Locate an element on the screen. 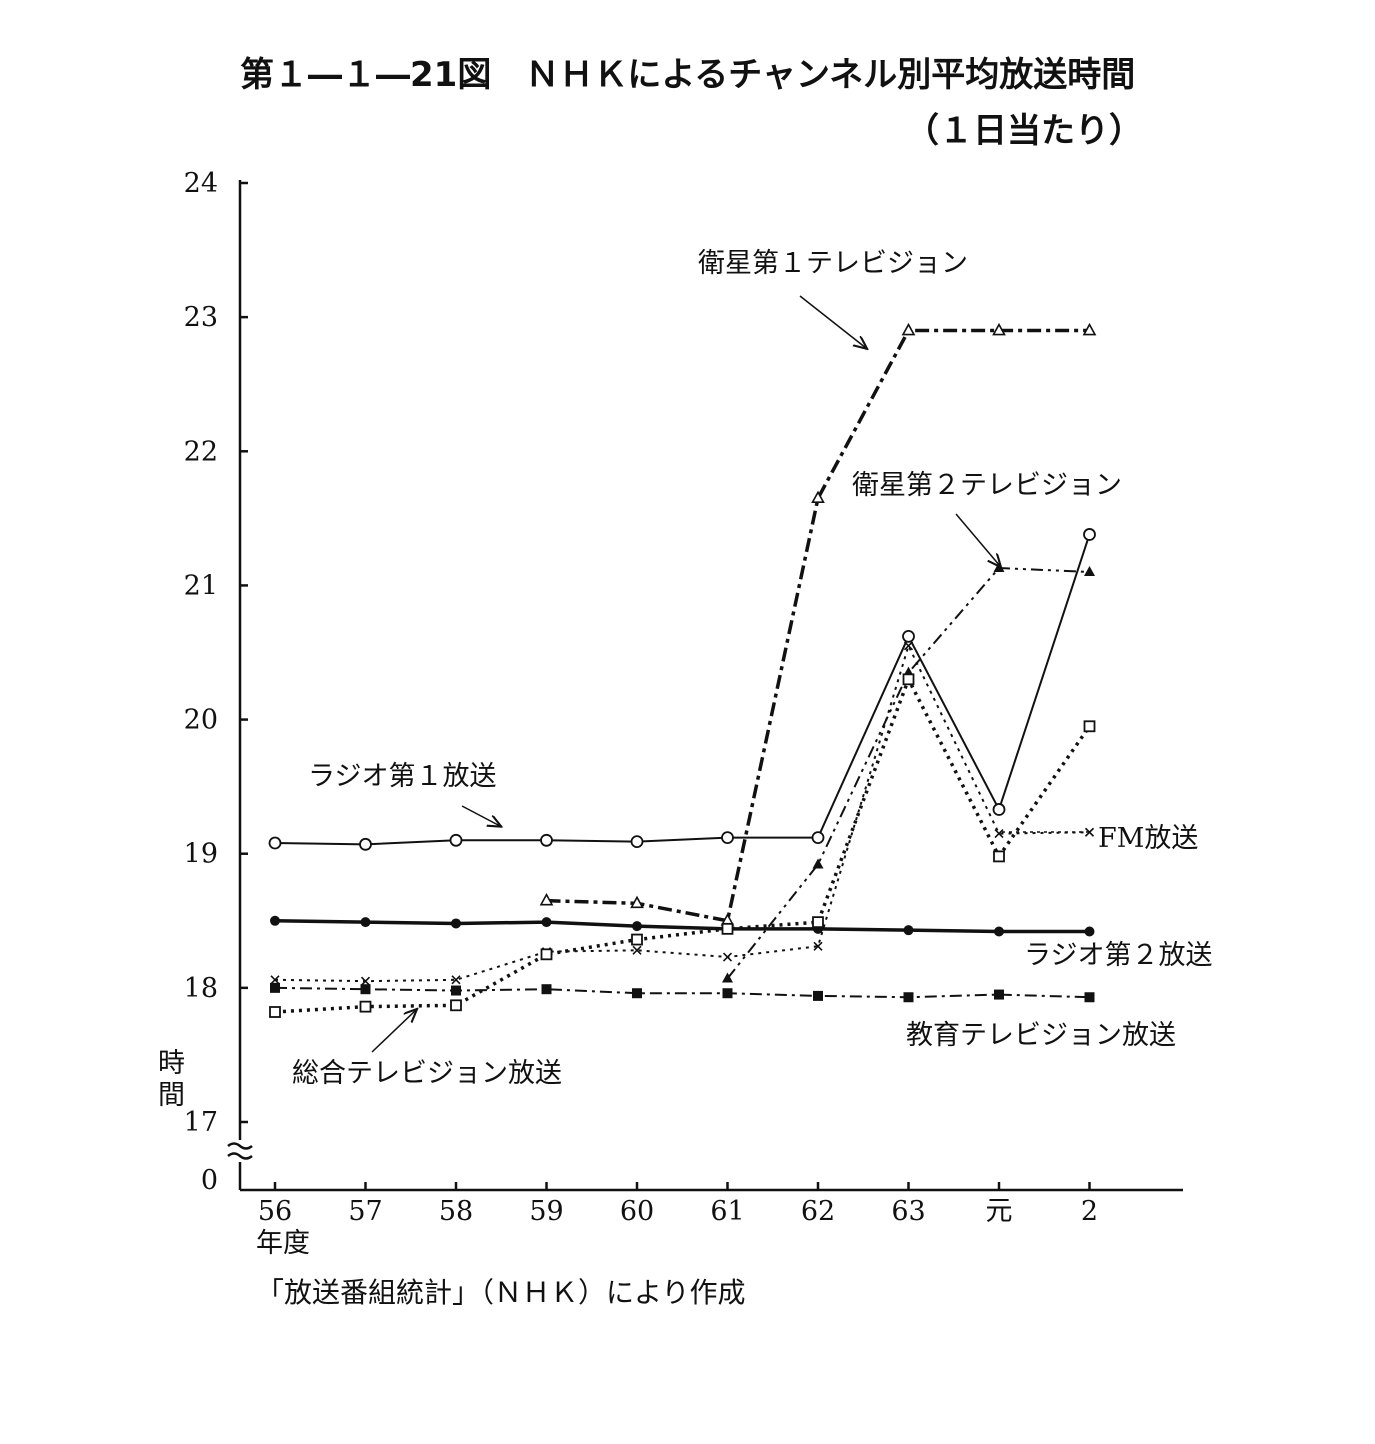  y-tick-label: 23 is located at coordinates (201, 317).